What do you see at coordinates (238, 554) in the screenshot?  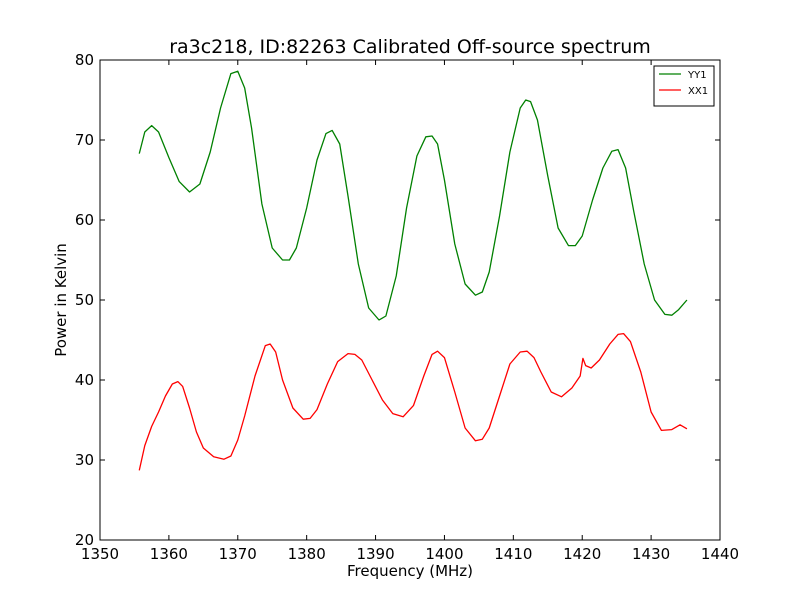 I see `x-tick-label: 1370` at bounding box center [238, 554].